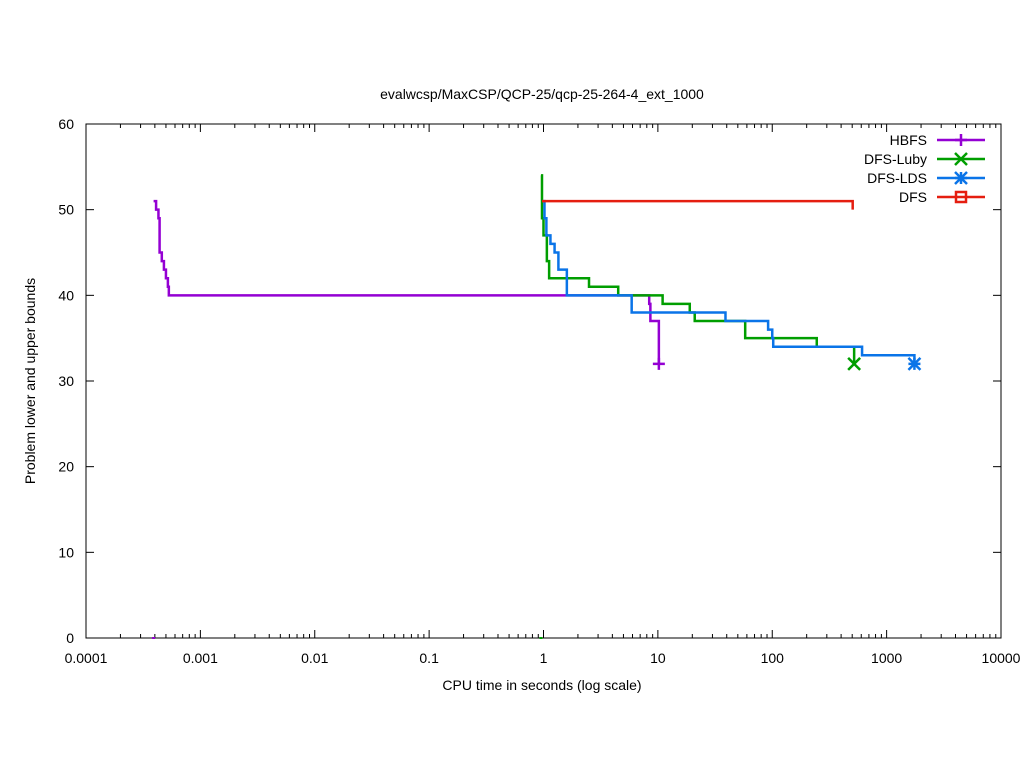 The image size is (1024, 768). What do you see at coordinates (66, 210) in the screenshot?
I see `y-tick-label: 50` at bounding box center [66, 210].